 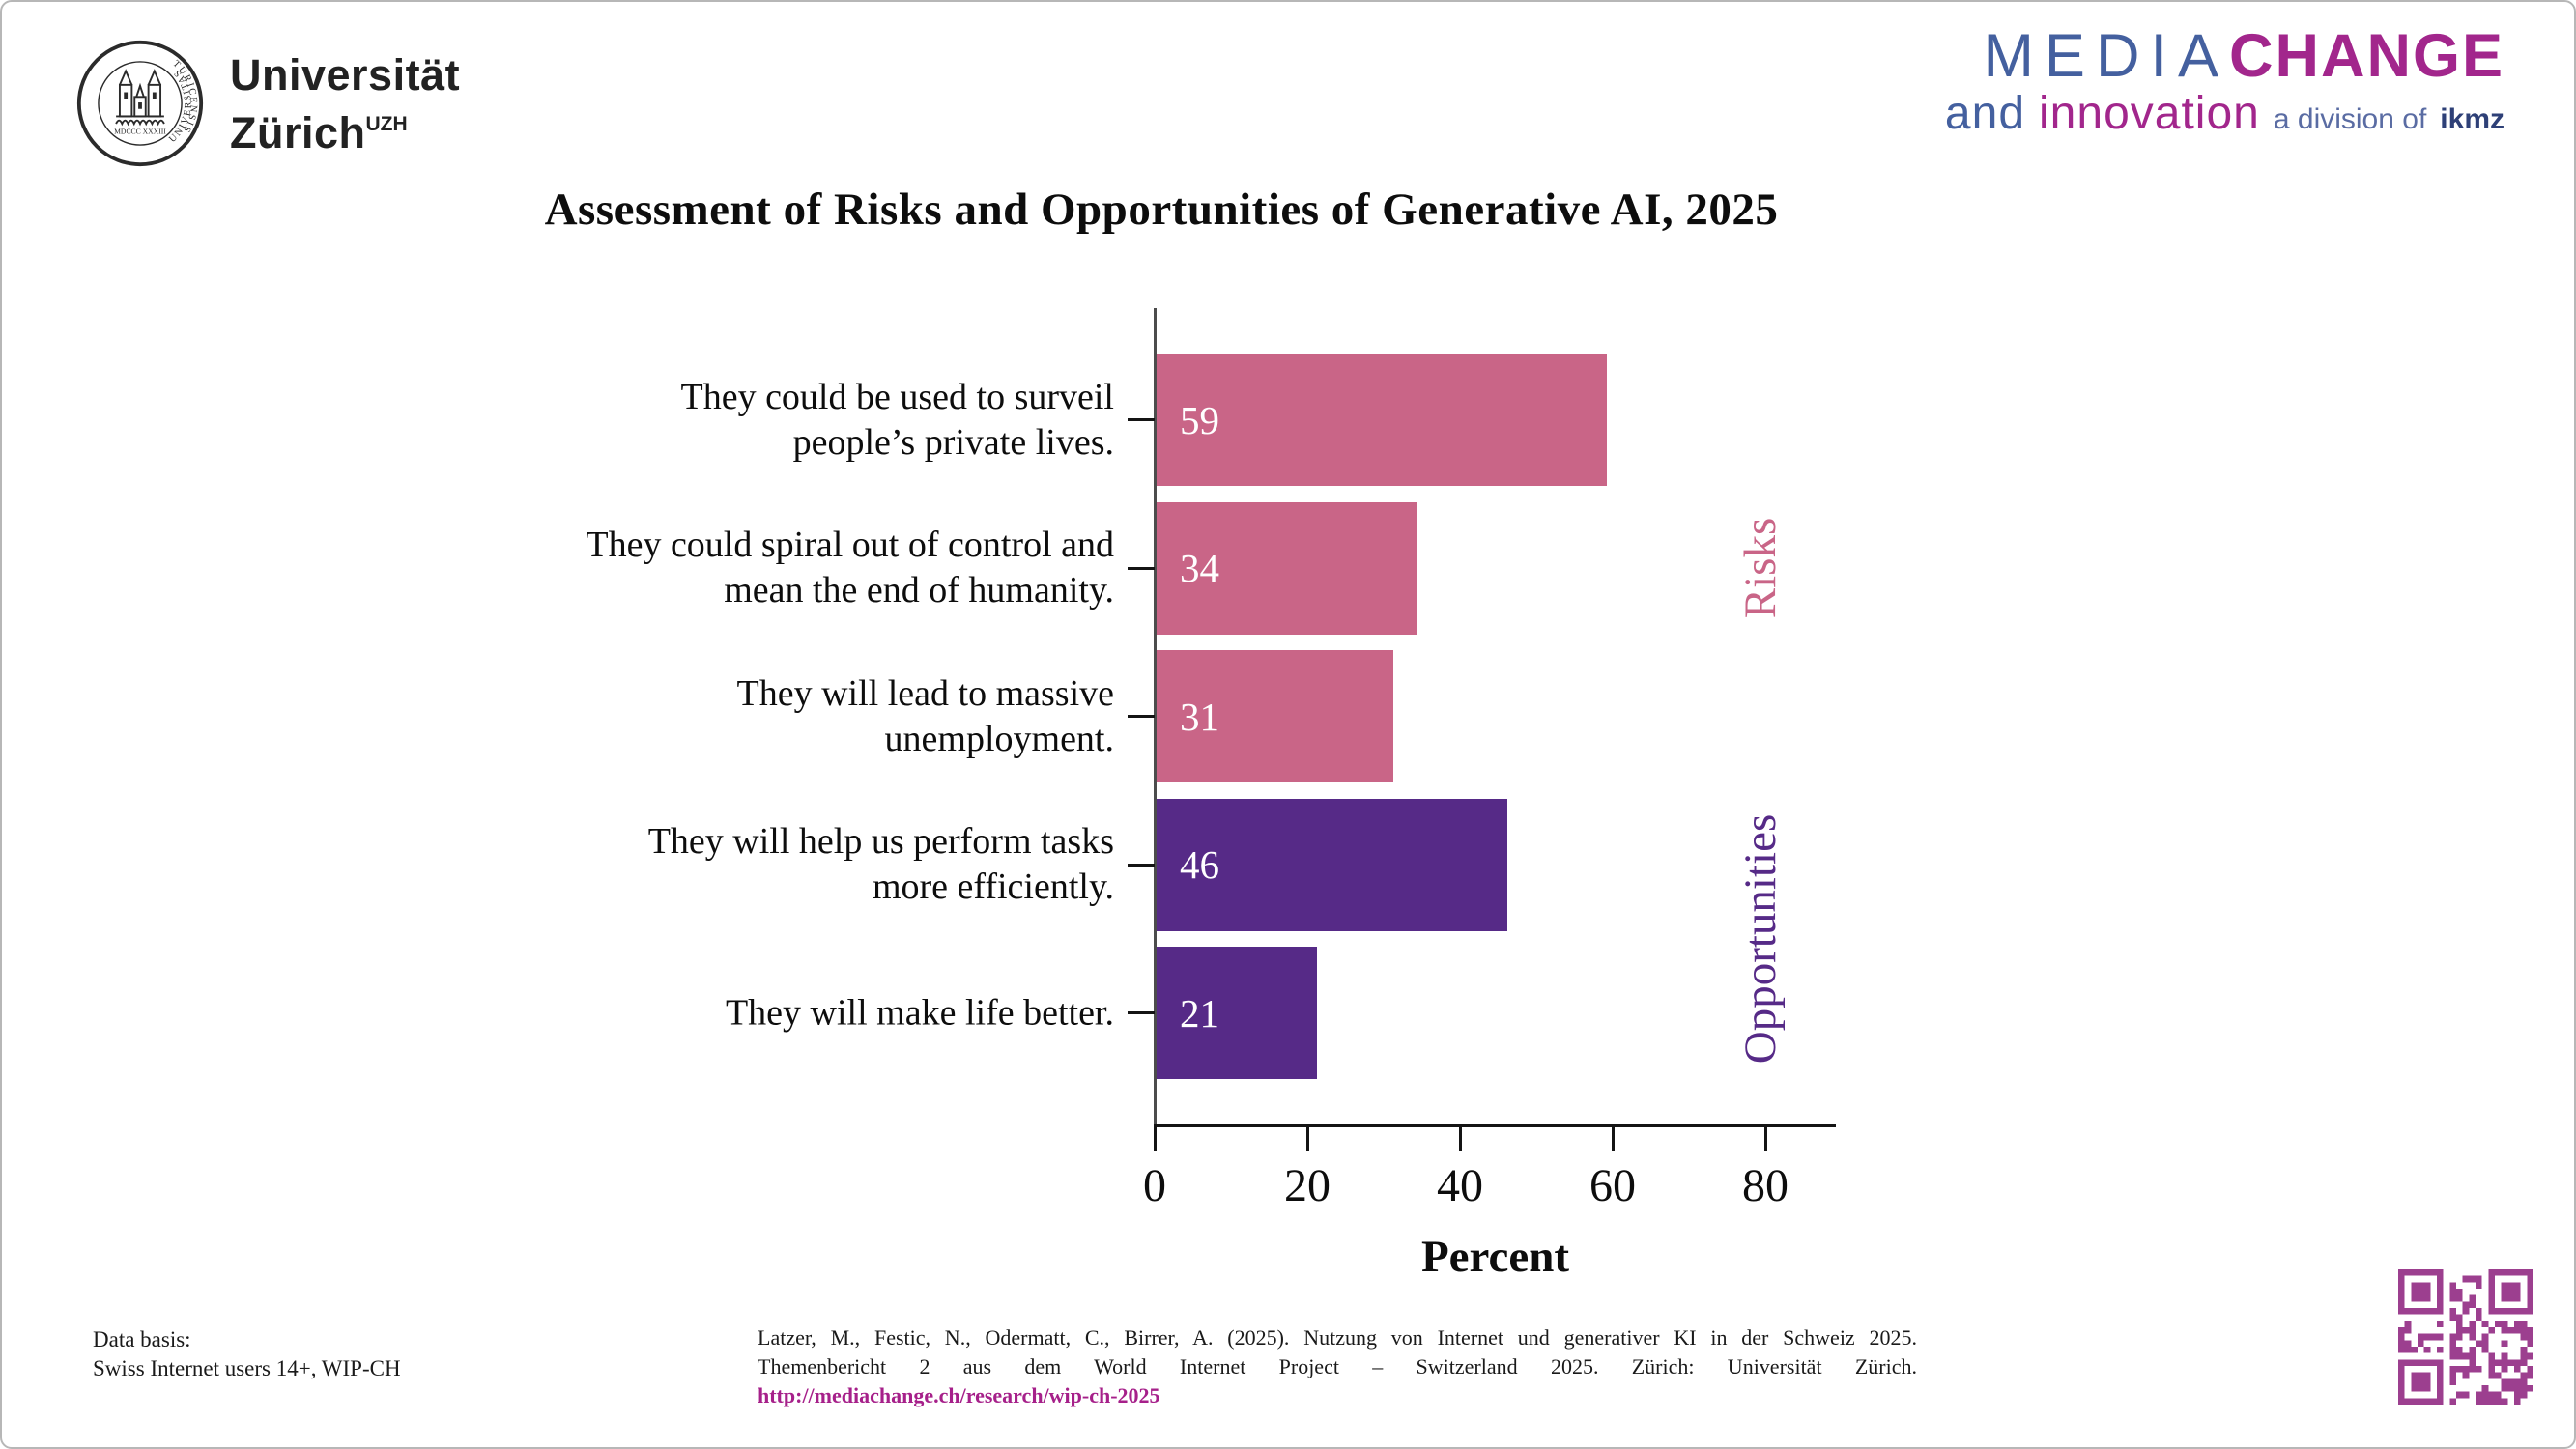 What do you see at coordinates (1307, 1185) in the screenshot?
I see `x-tick-label: 20` at bounding box center [1307, 1185].